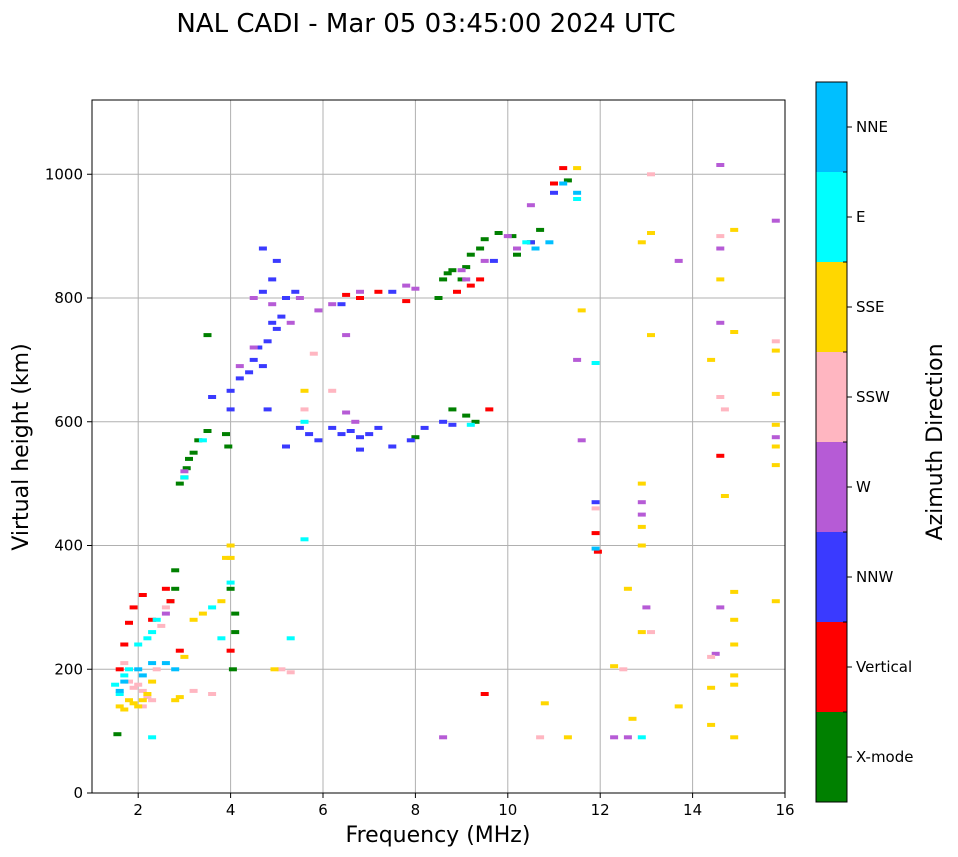 The image size is (958, 857). Describe the element at coordinates (831, 487) in the screenshot. I see `colorbar-segment-w` at that location.